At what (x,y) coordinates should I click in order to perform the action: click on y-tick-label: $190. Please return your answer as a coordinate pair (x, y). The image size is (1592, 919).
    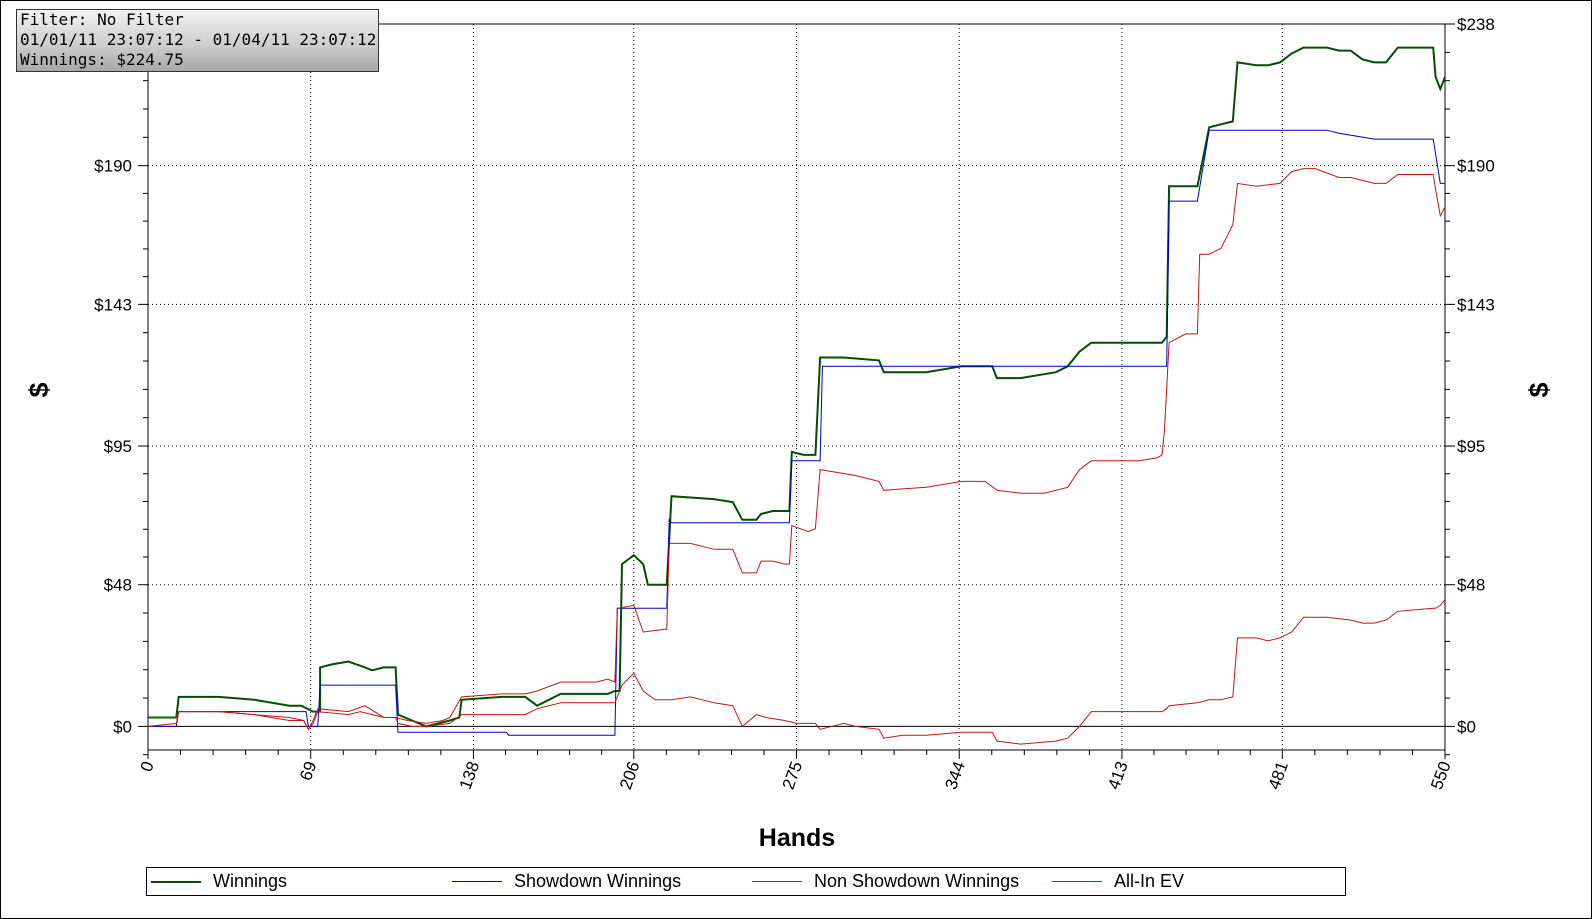
    Looking at the image, I should click on (113, 166).